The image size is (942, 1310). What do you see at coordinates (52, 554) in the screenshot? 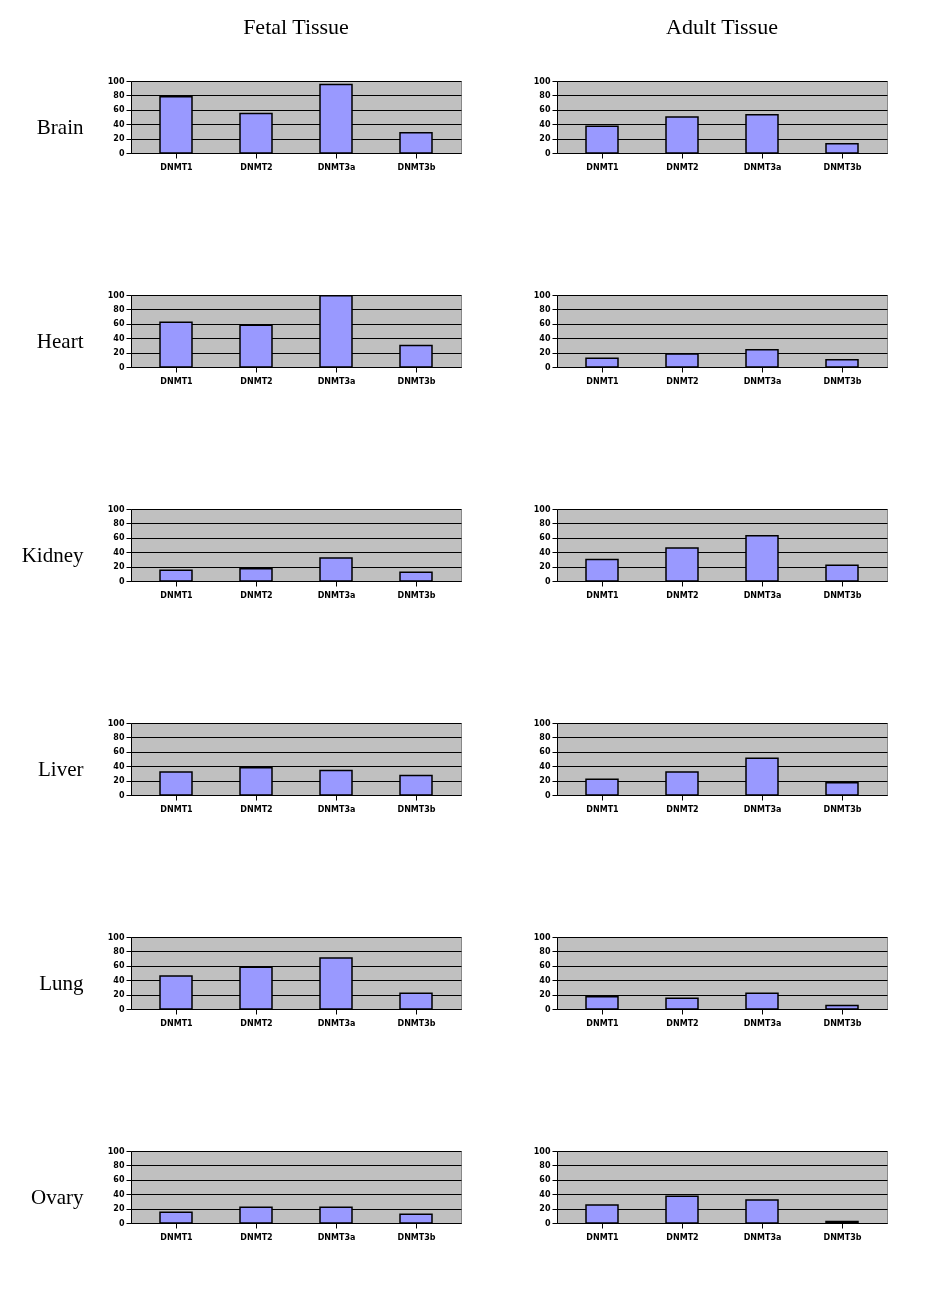
I see `y-axis-title: Kidney` at bounding box center [52, 554].